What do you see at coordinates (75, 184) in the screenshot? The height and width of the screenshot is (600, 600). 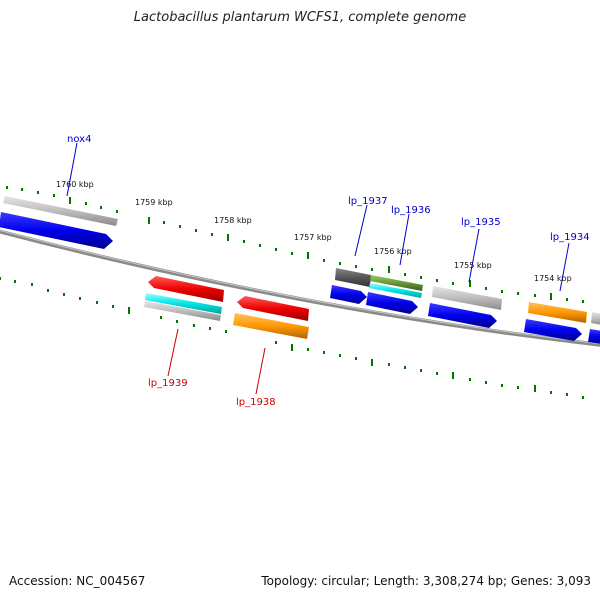 I see `scale-label-1760: 1760 kbp` at bounding box center [75, 184].